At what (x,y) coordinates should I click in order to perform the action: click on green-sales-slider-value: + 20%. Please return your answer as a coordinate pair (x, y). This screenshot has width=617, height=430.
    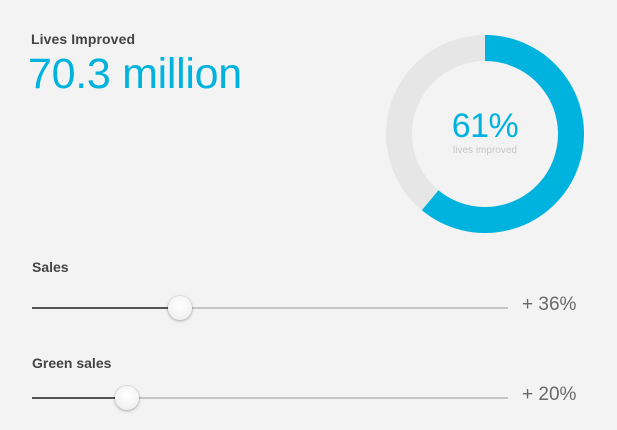
    Looking at the image, I should click on (549, 394).